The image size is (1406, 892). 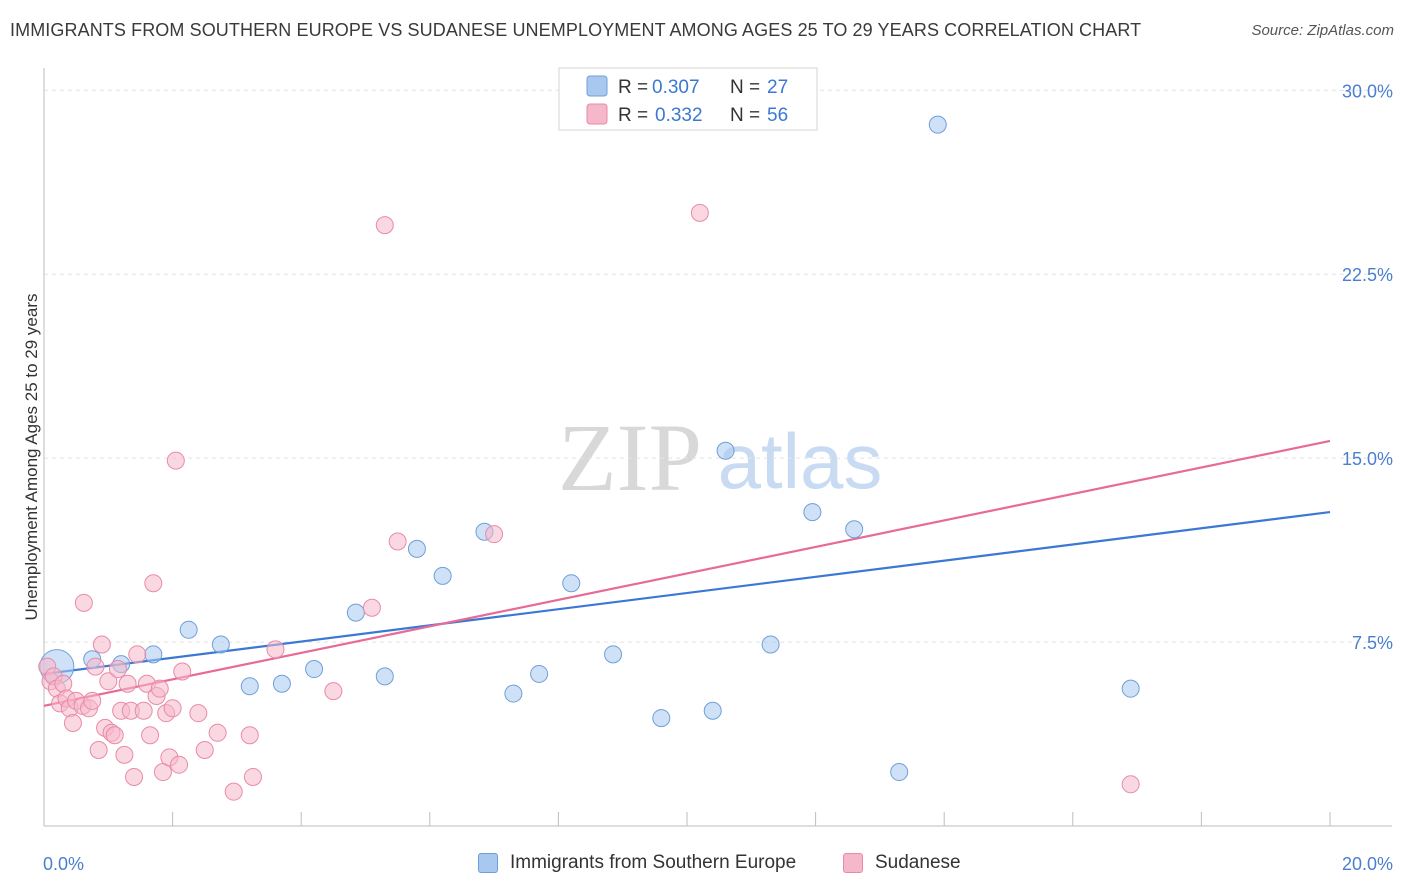 I want to click on legend-swatch-sudanese, so click(x=853, y=863).